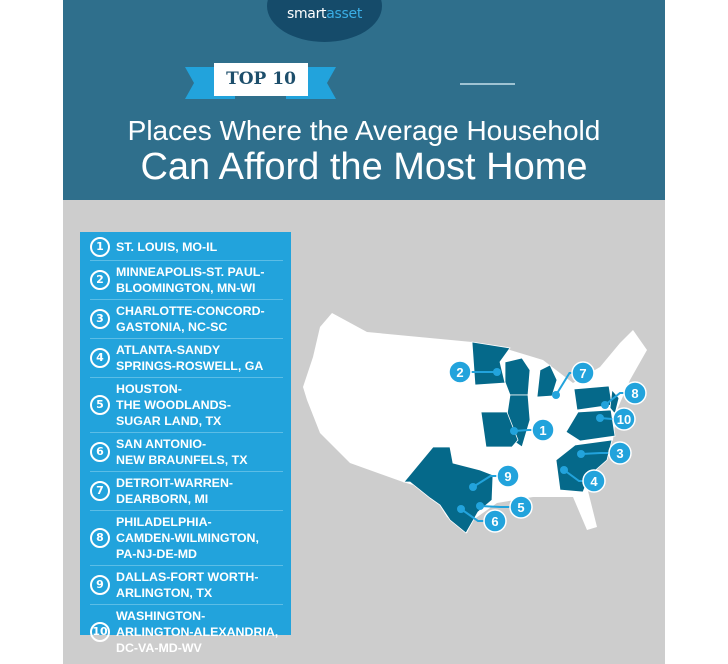 The width and height of the screenshot is (728, 664). What do you see at coordinates (494, 477) in the screenshot?
I see `map-marker: 9` at bounding box center [494, 477].